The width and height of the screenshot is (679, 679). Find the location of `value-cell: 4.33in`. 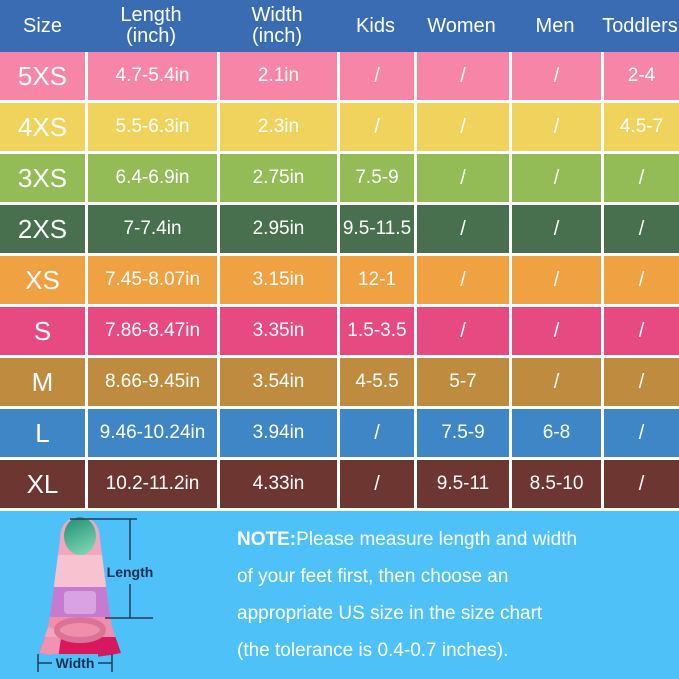

value-cell: 4.33in is located at coordinates (277, 484).